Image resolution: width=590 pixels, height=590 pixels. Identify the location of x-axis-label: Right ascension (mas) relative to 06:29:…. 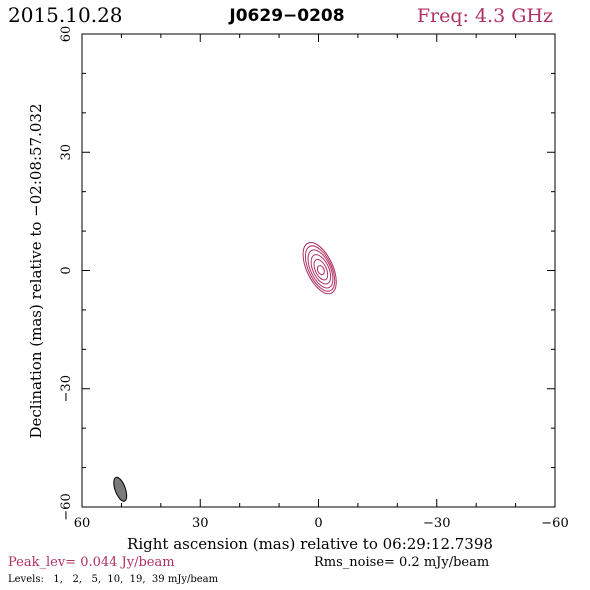
(310, 544).